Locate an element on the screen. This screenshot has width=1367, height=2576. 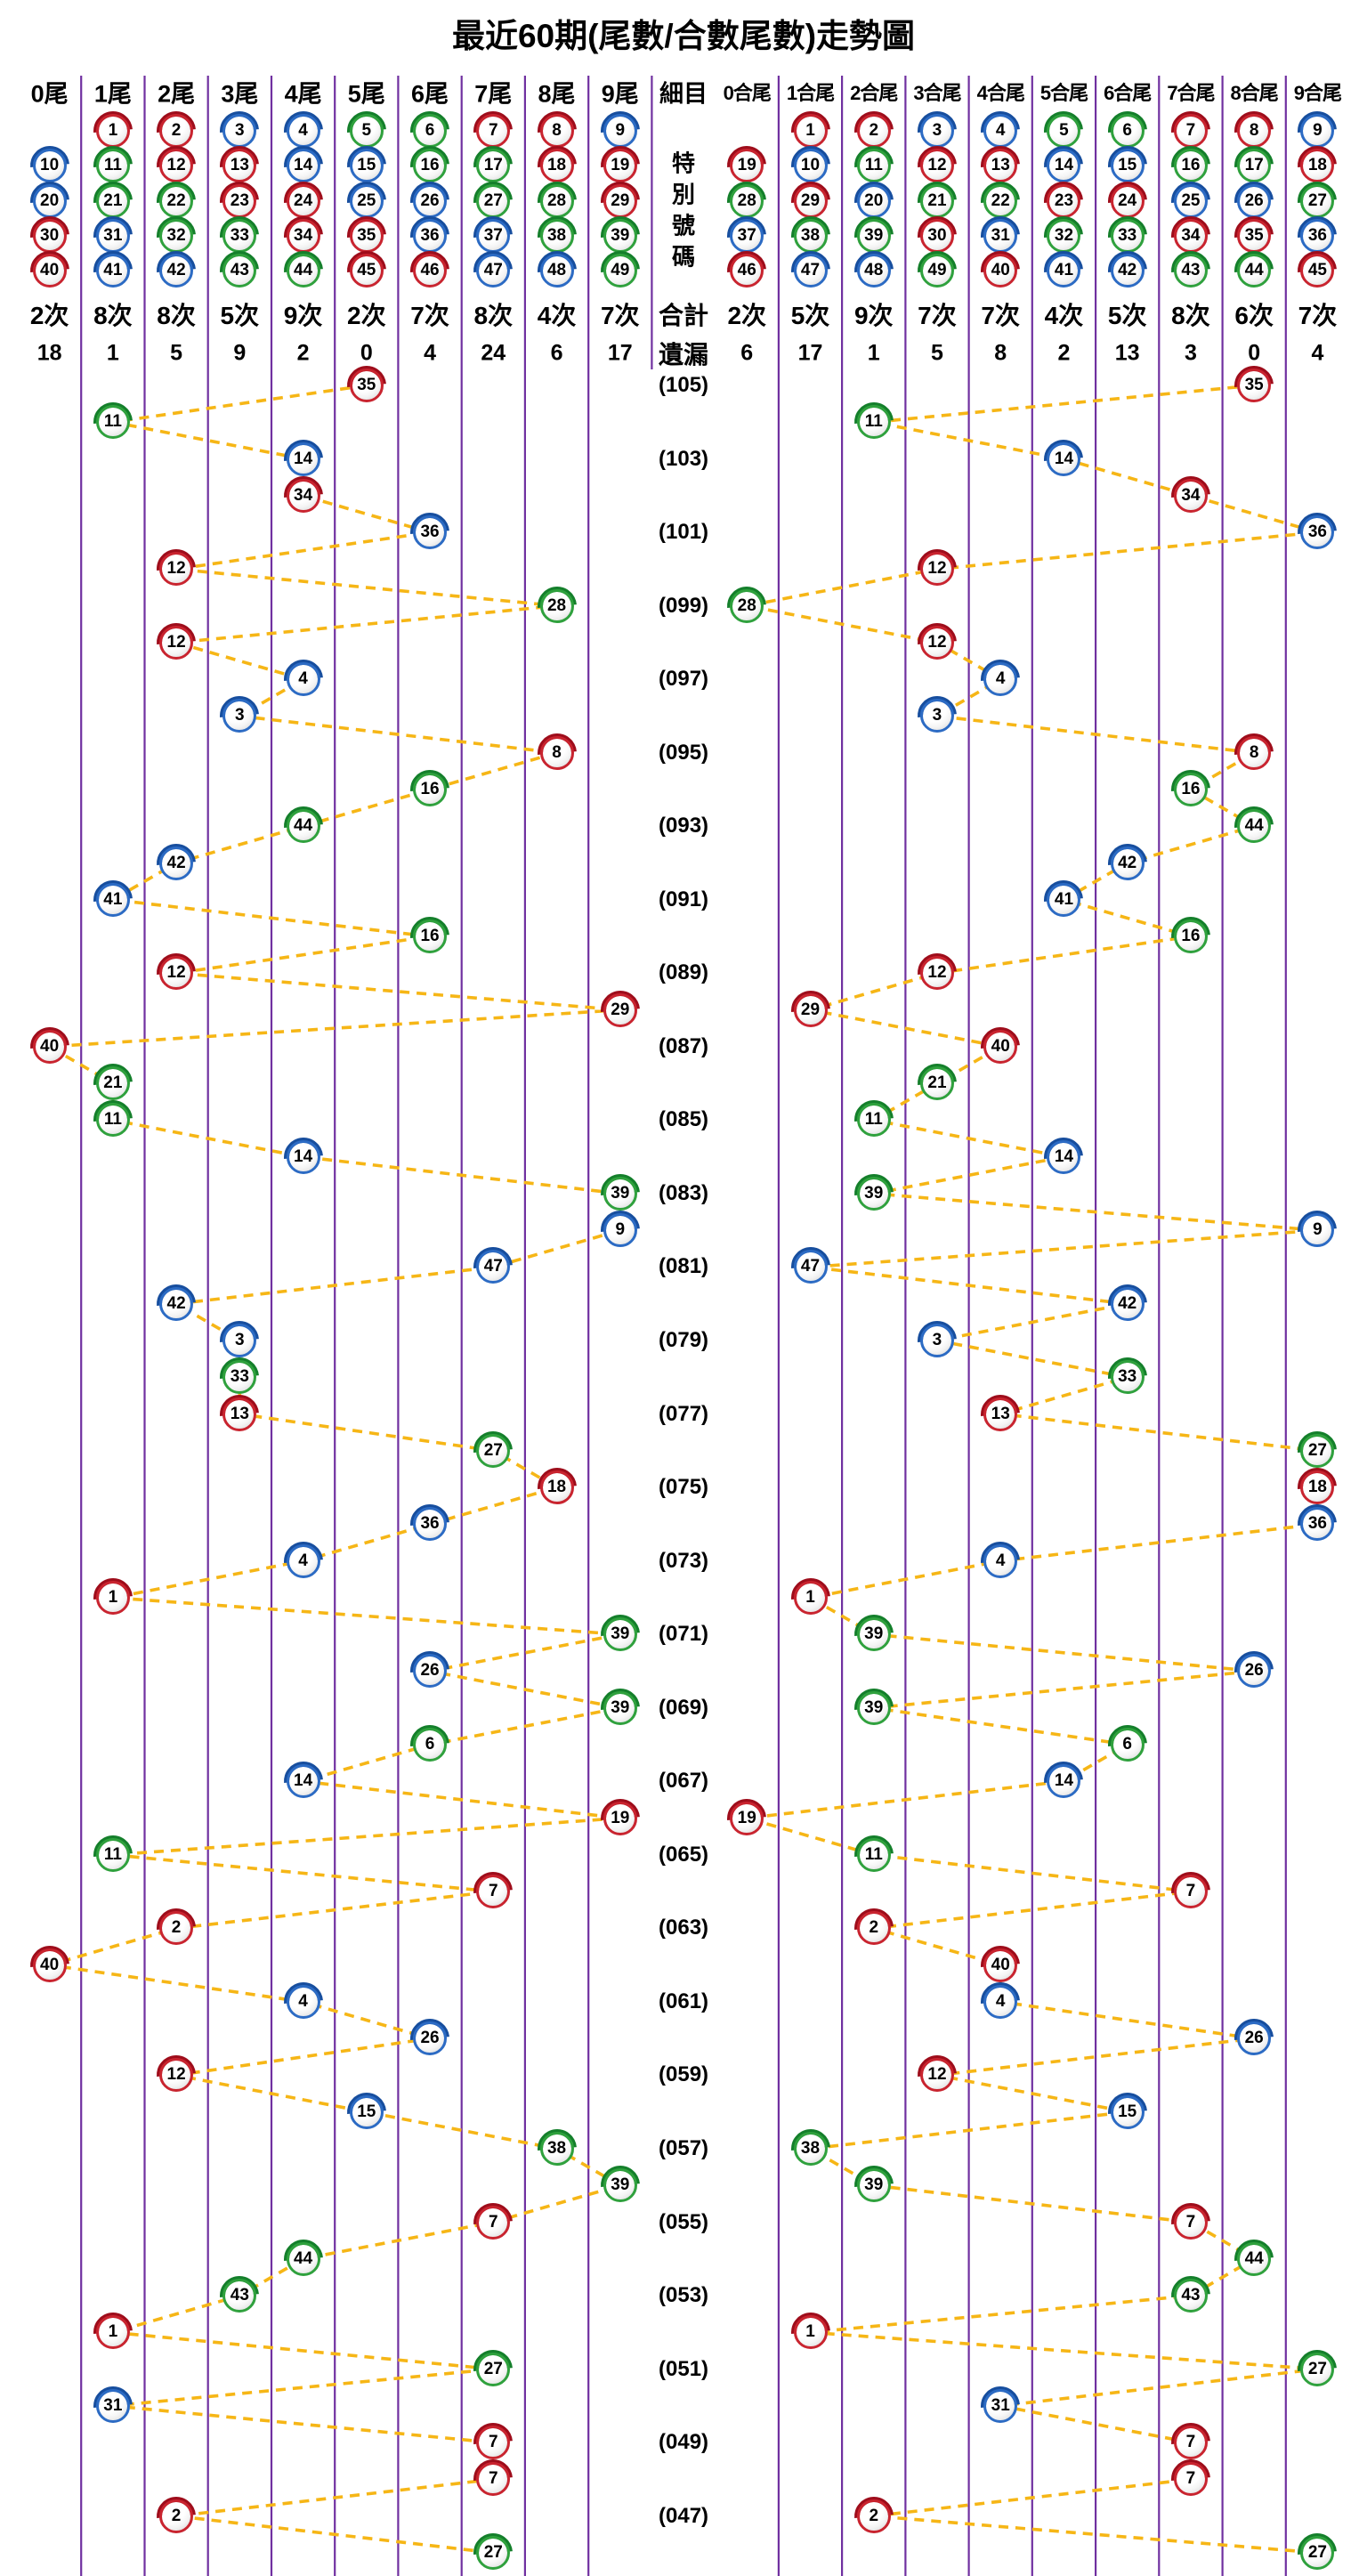
period-label: (077) is located at coordinates (684, 1413).